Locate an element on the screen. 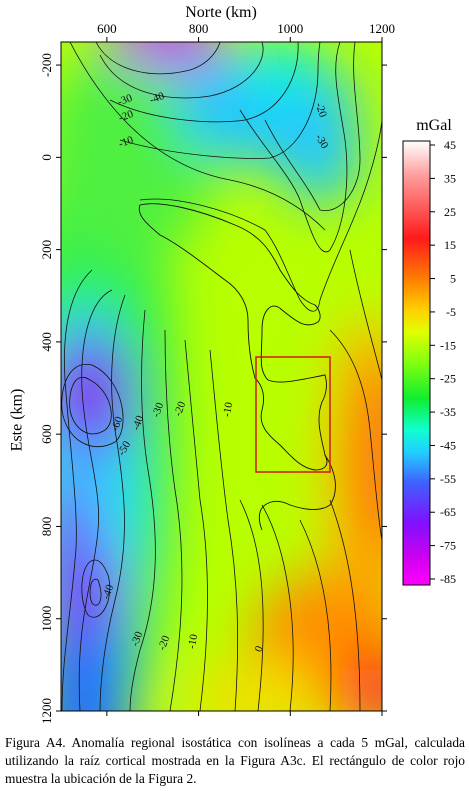  colorbar-tick-label: -65 is located at coordinates (448, 512).